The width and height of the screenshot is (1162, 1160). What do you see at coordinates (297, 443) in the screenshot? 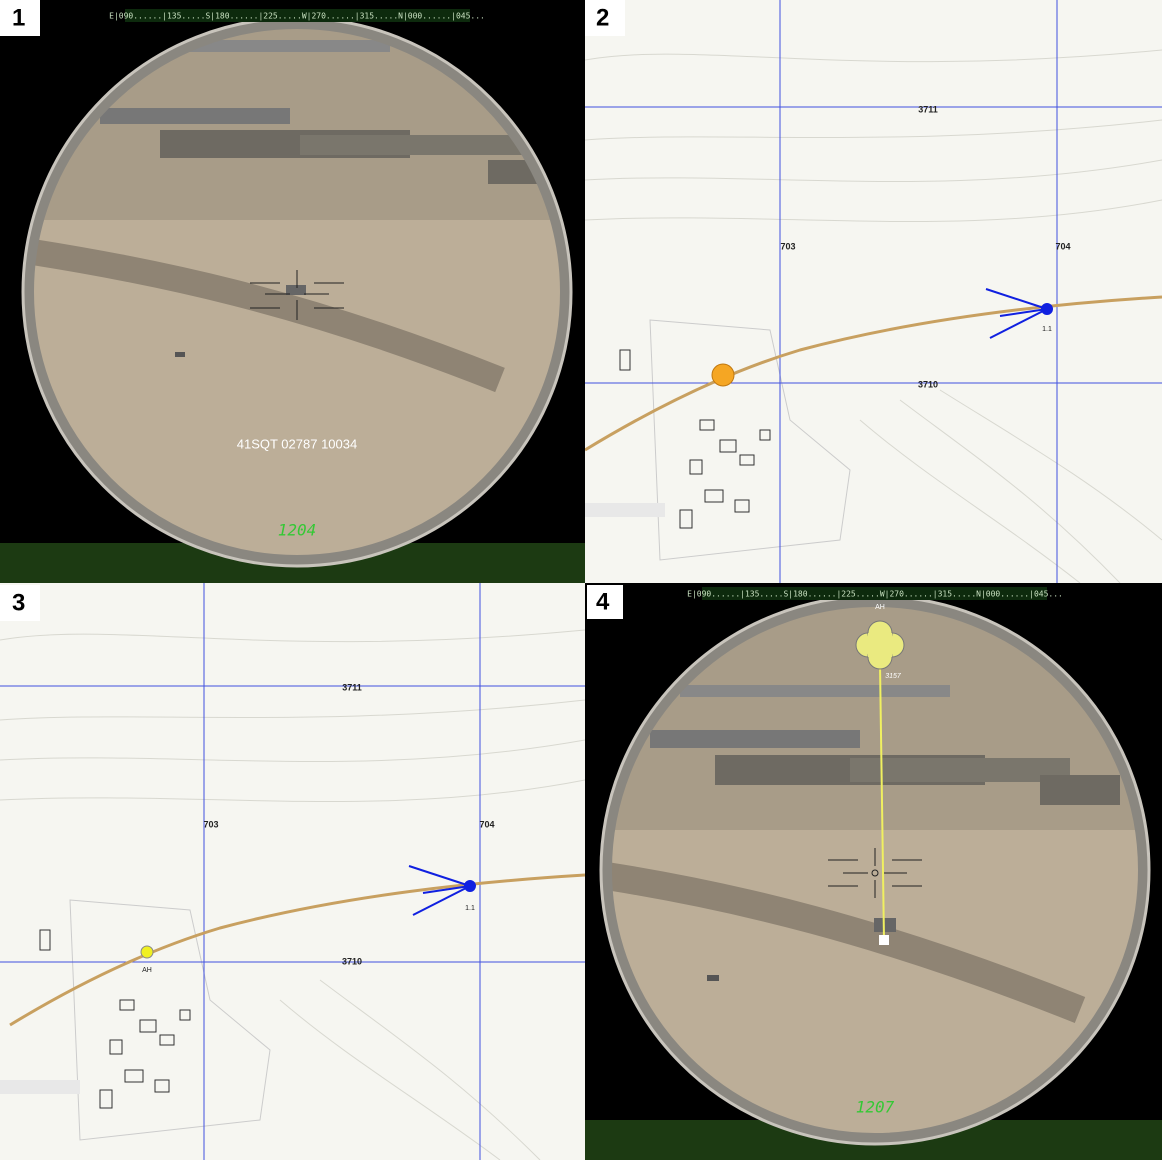
I see `grid-reference: 41SQT 02787 10034` at bounding box center [297, 443].